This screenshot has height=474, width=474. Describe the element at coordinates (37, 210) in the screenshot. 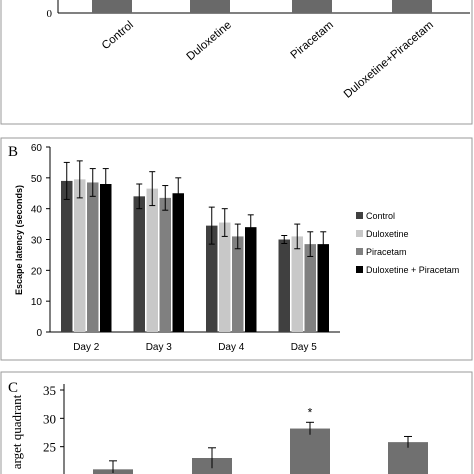

I see `panel-b-y-tick-label: 40` at that location.